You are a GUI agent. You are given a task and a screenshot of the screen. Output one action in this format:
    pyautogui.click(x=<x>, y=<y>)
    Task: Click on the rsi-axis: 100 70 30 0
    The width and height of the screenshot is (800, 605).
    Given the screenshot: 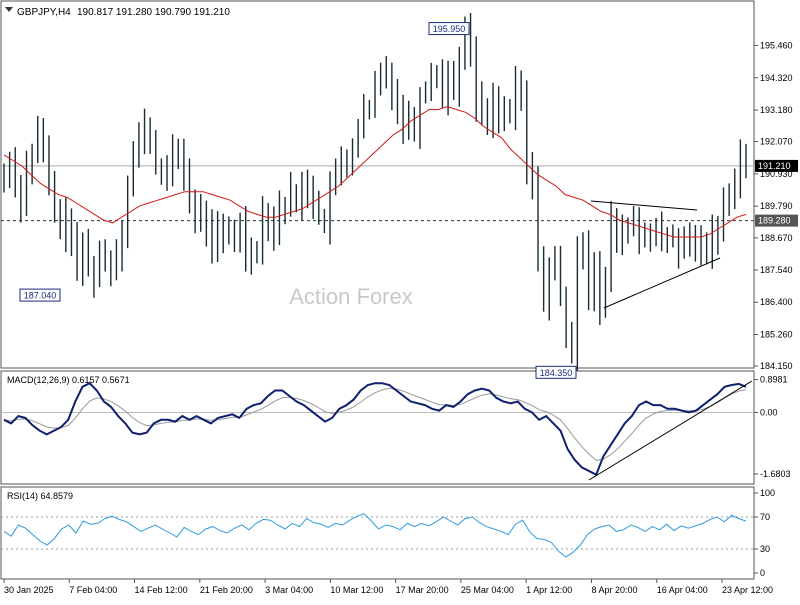 What is the action you would take?
    pyautogui.click(x=388, y=533)
    